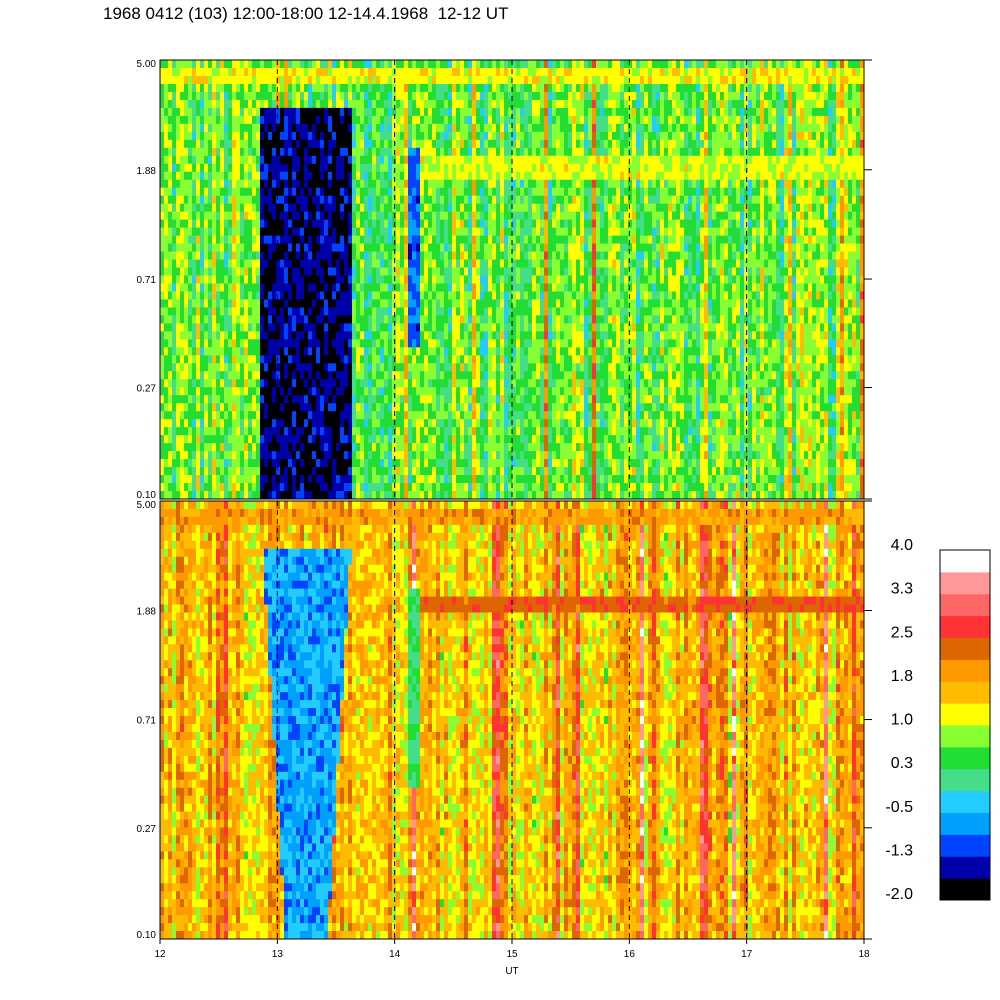 This screenshot has width=1000, height=1000. What do you see at coordinates (938, 720) in the screenshot?
I see `colorbar: 4.0 3.3 2.5 1.8 1.0 0.3 -0.5 -1.3 -2.0` at bounding box center [938, 720].